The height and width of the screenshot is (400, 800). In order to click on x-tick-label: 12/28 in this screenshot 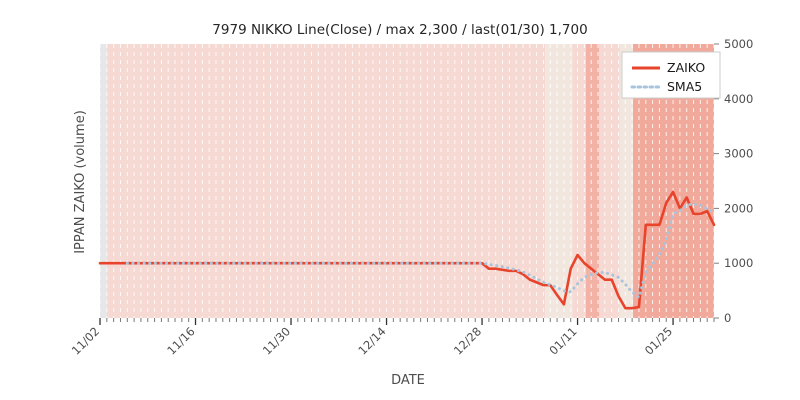, I will do `click(467, 340)`.